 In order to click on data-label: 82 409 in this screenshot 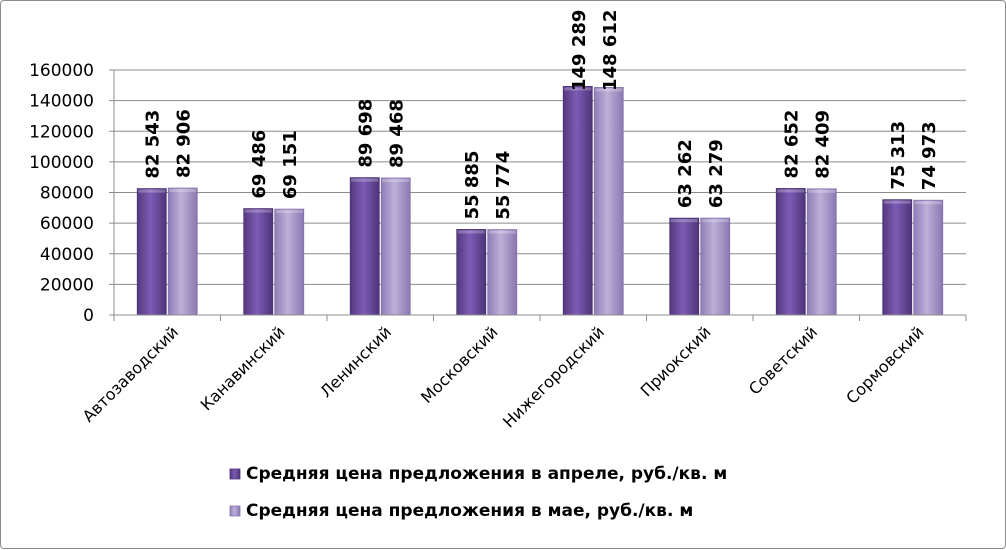, I will do `click(823, 144)`.